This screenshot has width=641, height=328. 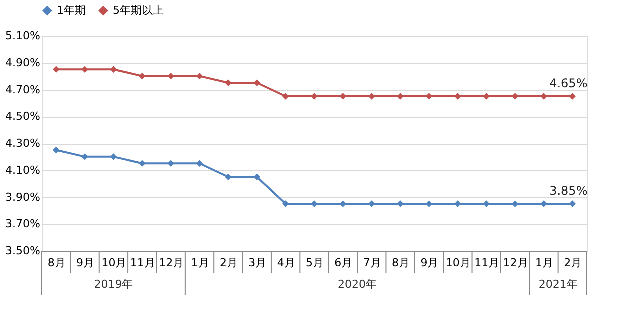 I want to click on y-tick-label: 5.10%, so click(x=23, y=36).